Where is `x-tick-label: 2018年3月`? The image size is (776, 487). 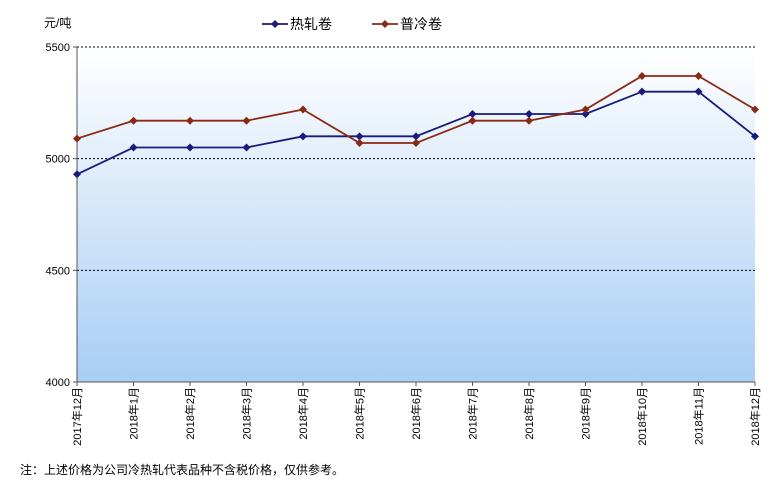 x-tick-label: 2018年3月 is located at coordinates (247, 413).